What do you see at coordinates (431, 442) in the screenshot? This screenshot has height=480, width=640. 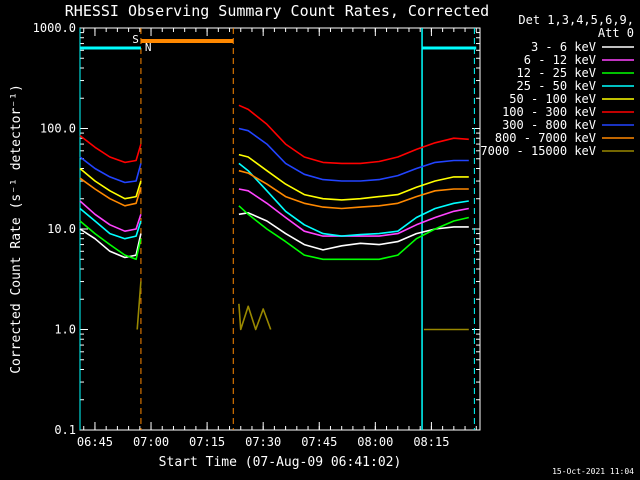 I see `x-tick-label: 08:15` at bounding box center [431, 442].